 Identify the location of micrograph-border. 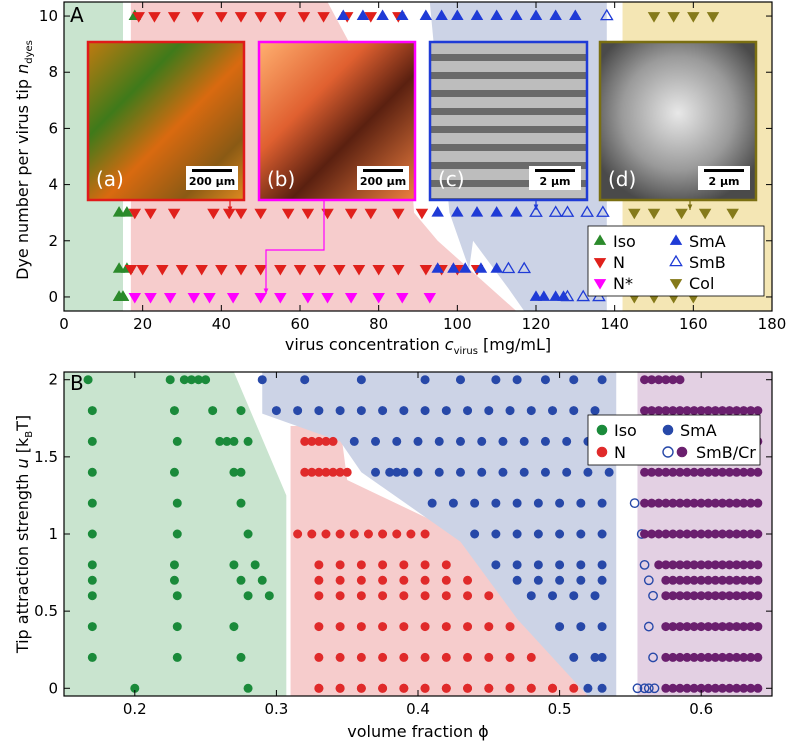
(508, 121).